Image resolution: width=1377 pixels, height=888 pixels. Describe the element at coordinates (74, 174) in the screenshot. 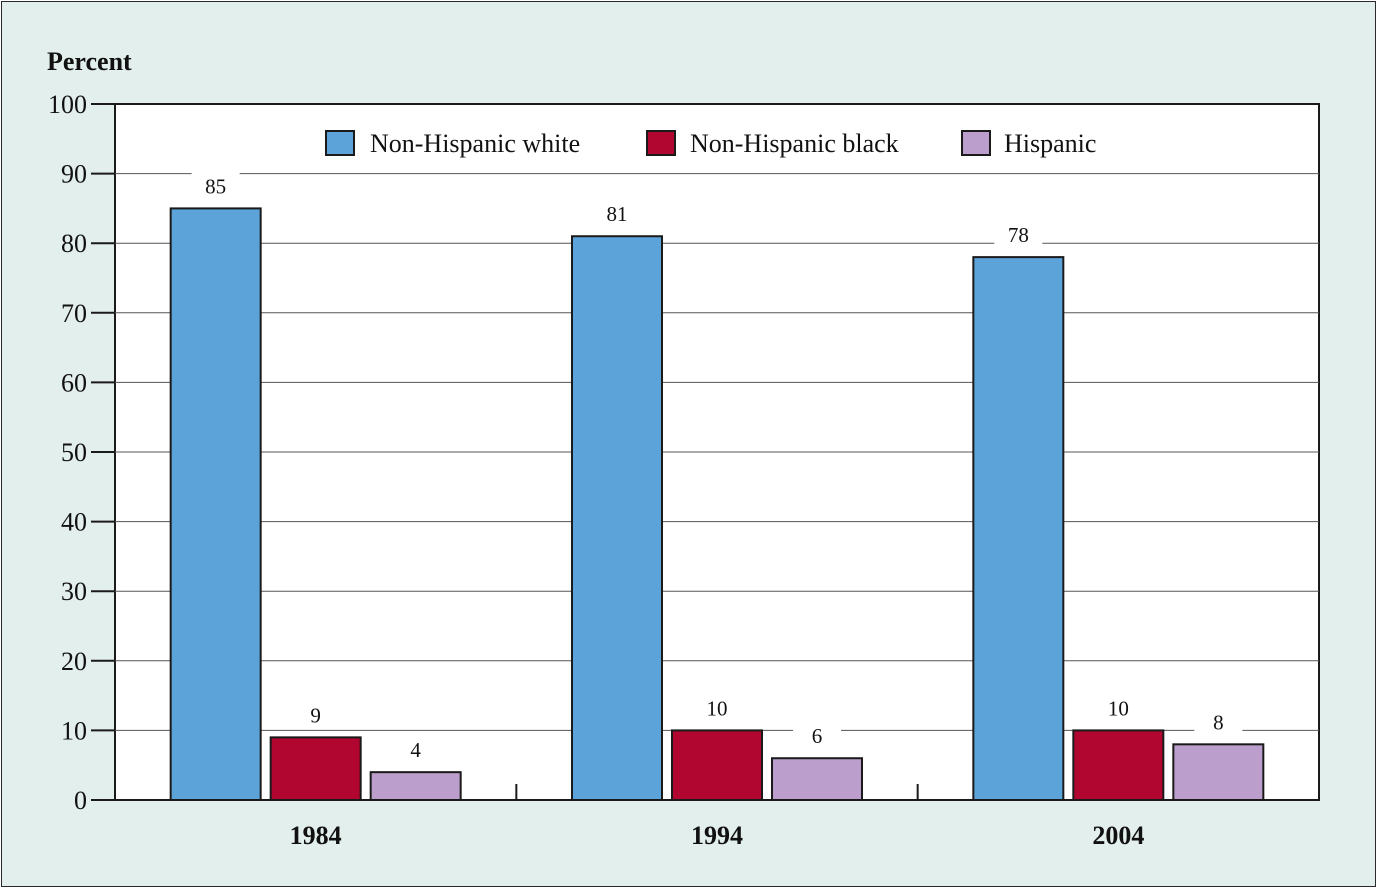

I see `y-tick-label: 90` at that location.